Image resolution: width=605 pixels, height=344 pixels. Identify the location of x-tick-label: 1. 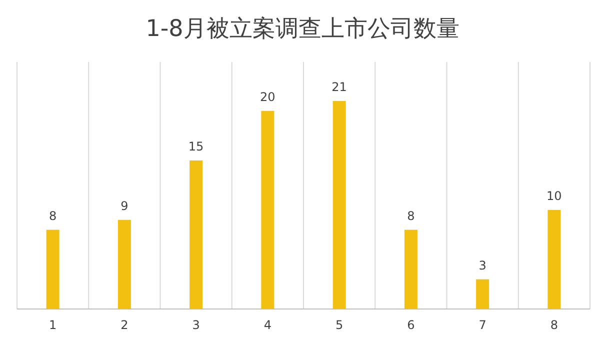
(52, 325).